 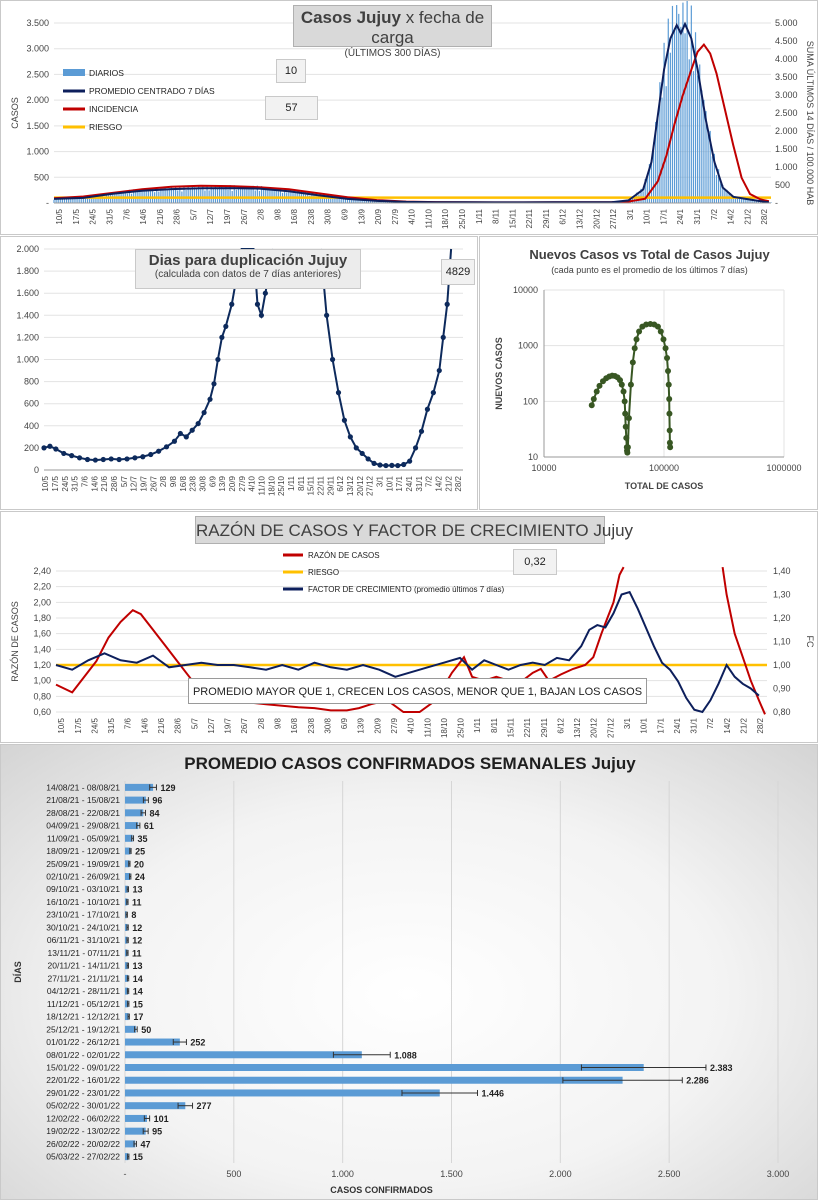 What do you see at coordinates (109, 216) in the screenshot?
I see `casos-xtick: 31/5` at bounding box center [109, 216].